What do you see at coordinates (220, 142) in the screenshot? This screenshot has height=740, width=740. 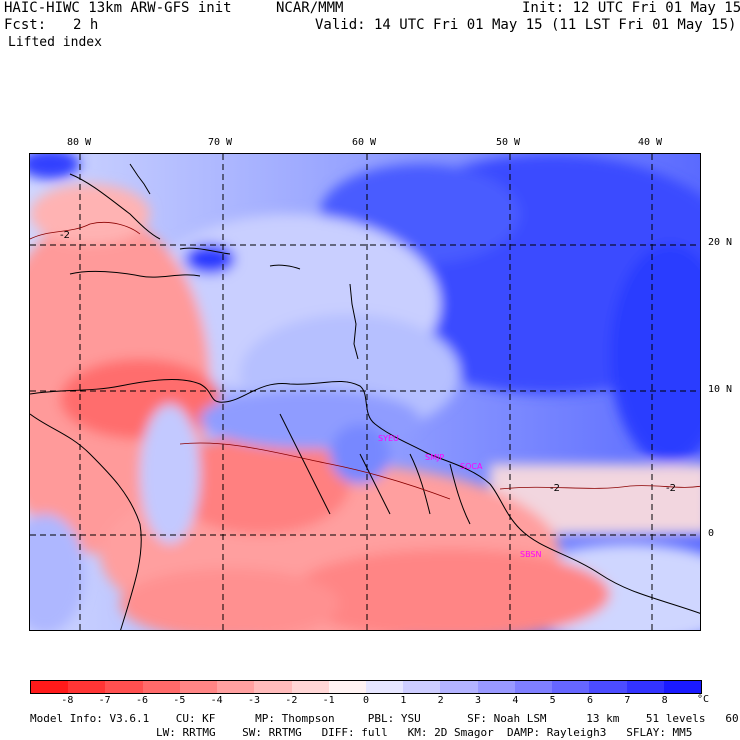 I see `lon-label-70w: 70 W` at bounding box center [220, 142].